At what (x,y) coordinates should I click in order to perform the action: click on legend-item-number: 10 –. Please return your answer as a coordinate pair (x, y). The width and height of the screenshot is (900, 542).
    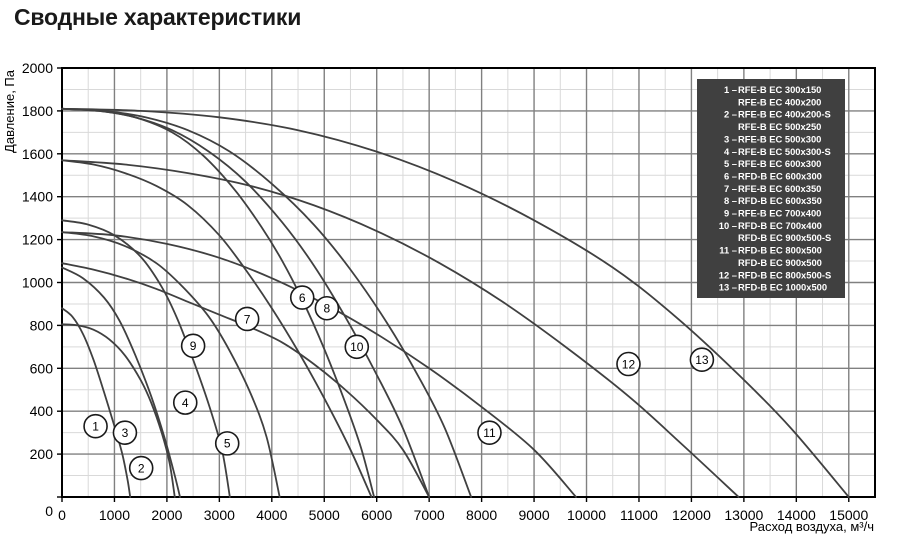
    Looking at the image, I should click on (728, 225).